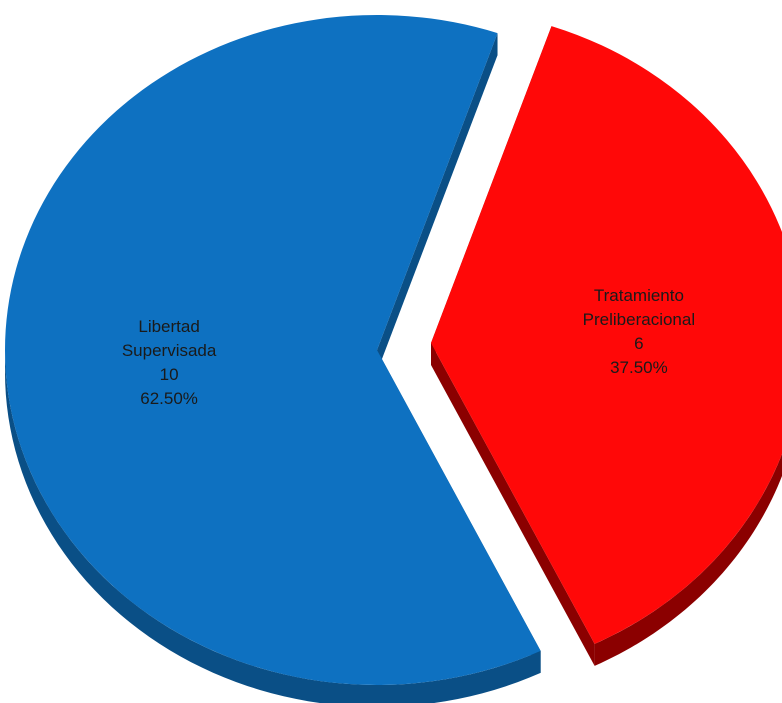 Image resolution: width=782 pixels, height=703 pixels. Describe the element at coordinates (169, 350) in the screenshot. I see `slice-label-line: Supervisada` at that location.